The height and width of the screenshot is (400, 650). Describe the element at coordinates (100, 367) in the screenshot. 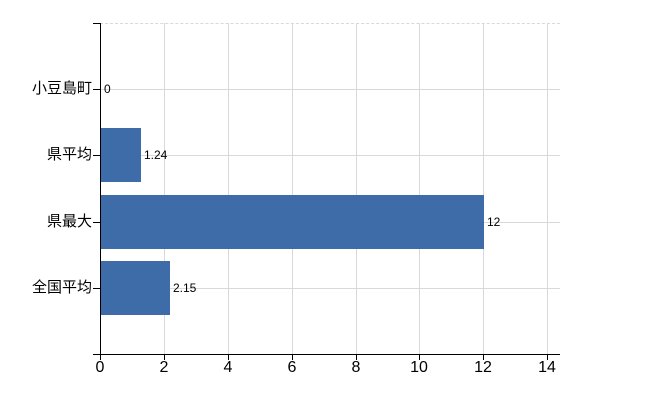

I see `x-axis-tick-label: 0` at that location.